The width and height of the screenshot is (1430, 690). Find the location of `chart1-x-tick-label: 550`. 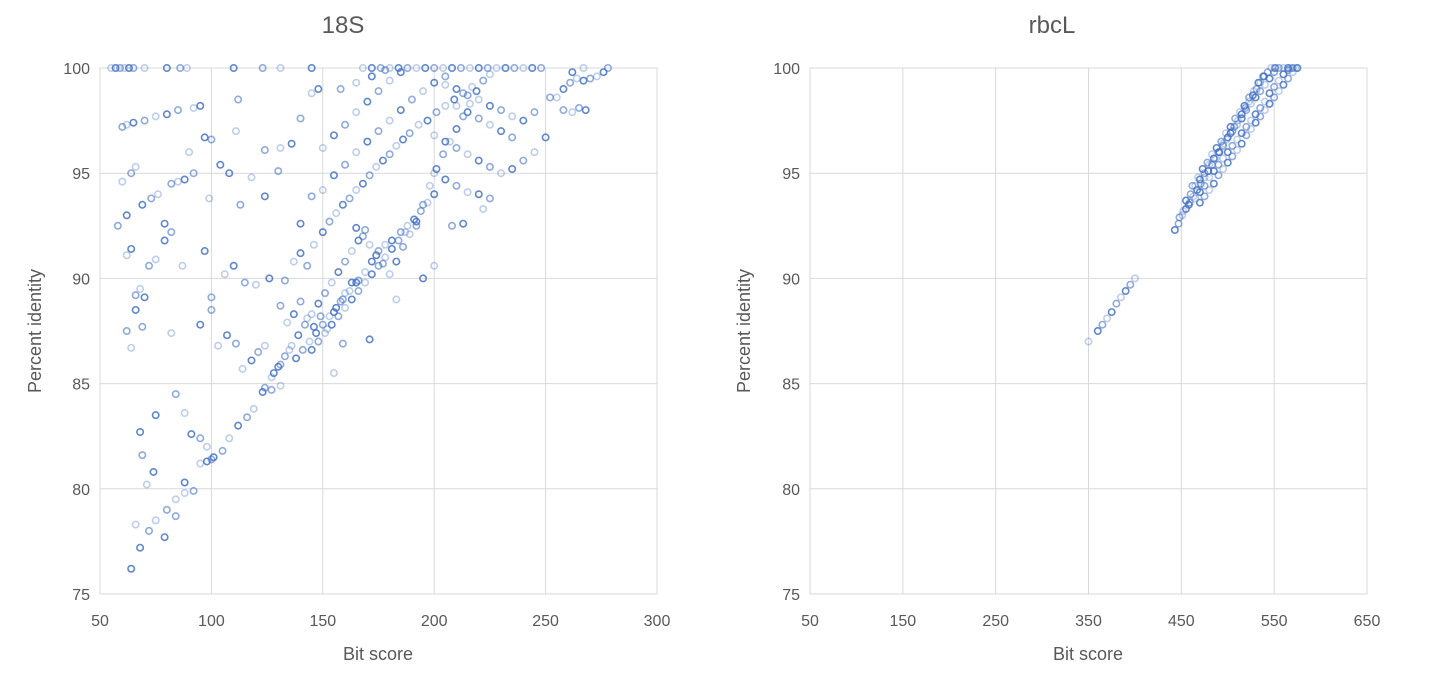

chart1-x-tick-label: 550 is located at coordinates (1274, 621).